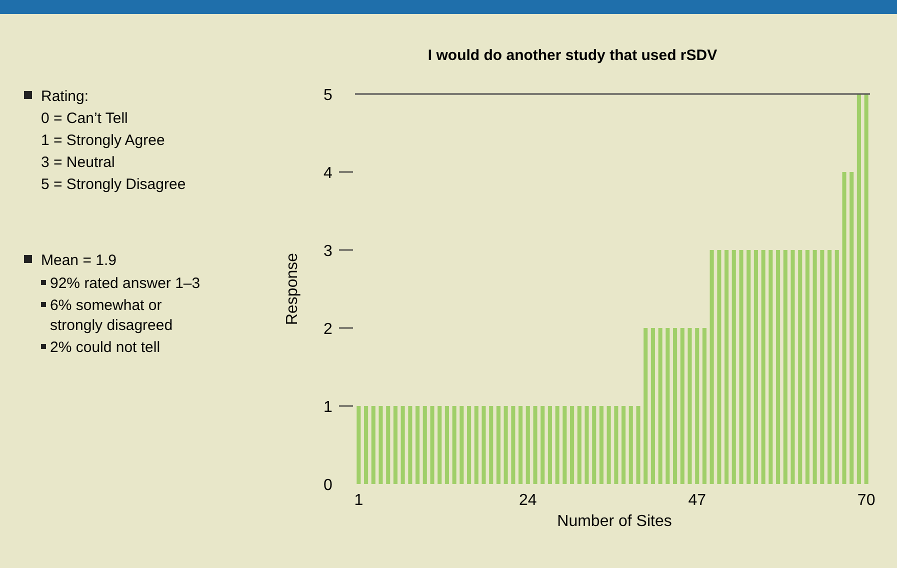 The image size is (897, 568). I want to click on x-tick-label: 70, so click(866, 500).